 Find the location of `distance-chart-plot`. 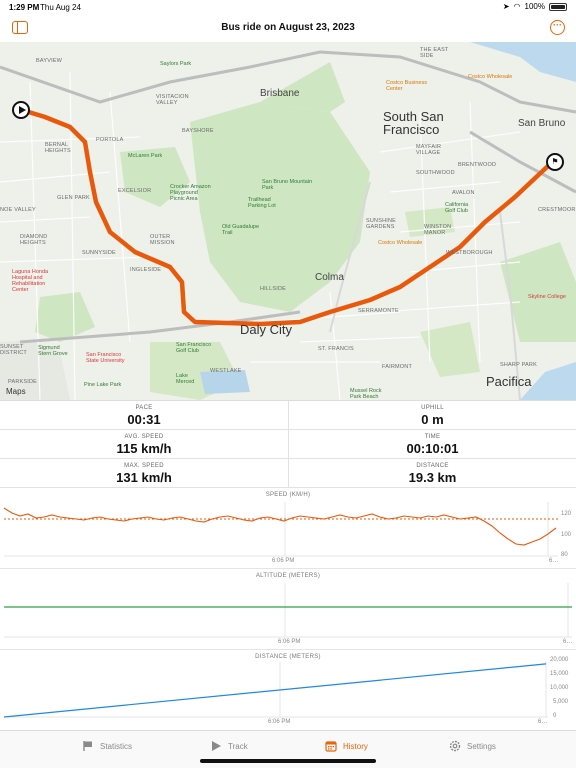

distance-chart-plot is located at coordinates (275, 690).